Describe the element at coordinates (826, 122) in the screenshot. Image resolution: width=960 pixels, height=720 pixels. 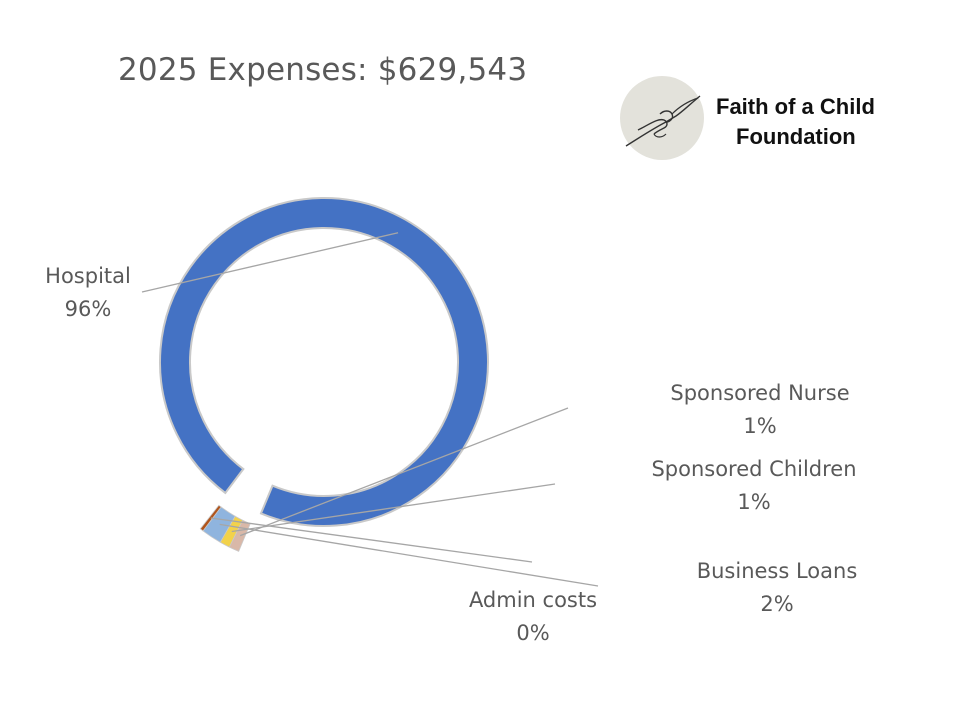
I see `foundation-name: Faith of a Child Foundation` at that location.